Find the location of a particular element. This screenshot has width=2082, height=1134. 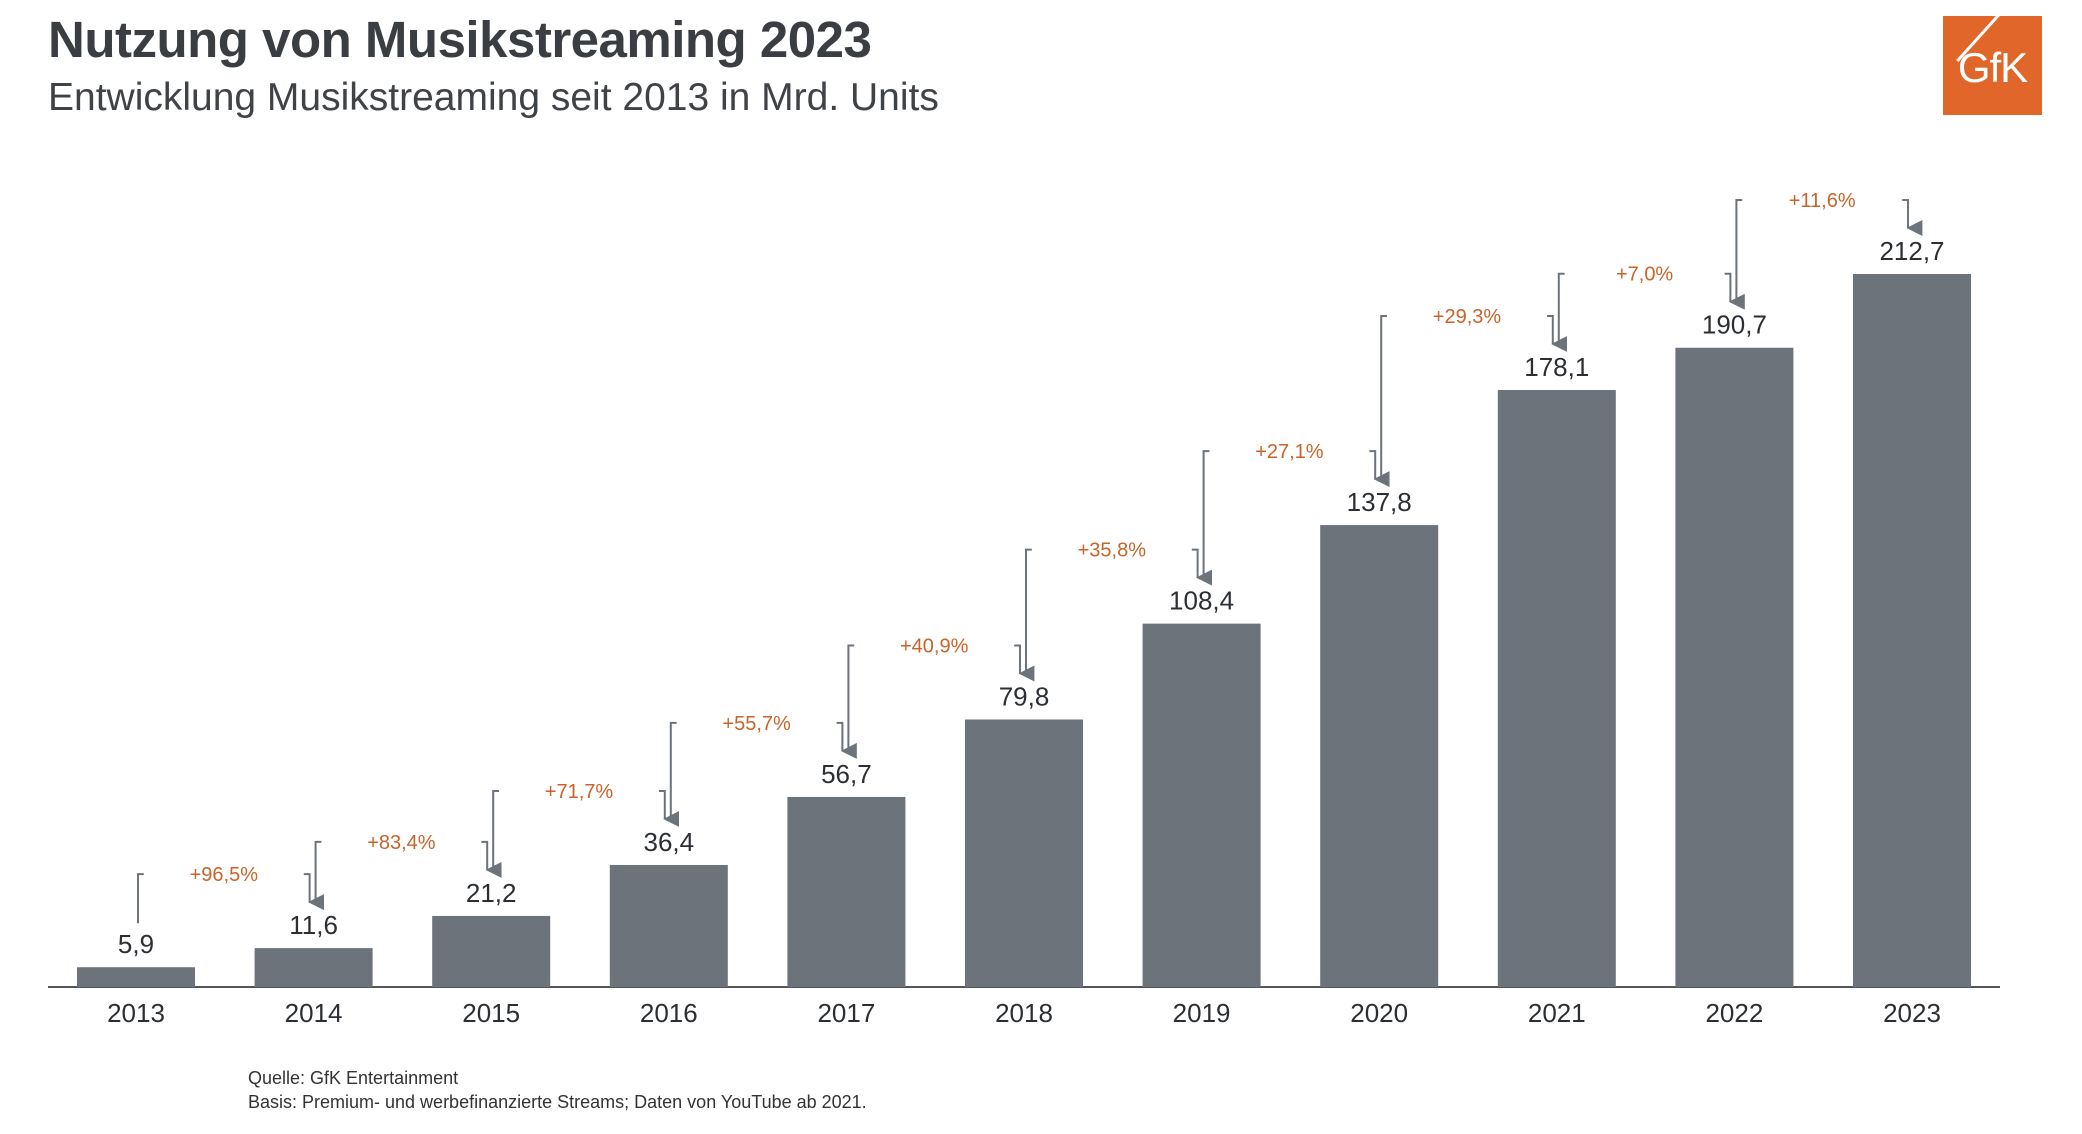

growth-label-2017: +55,7% is located at coordinates (756, 724).